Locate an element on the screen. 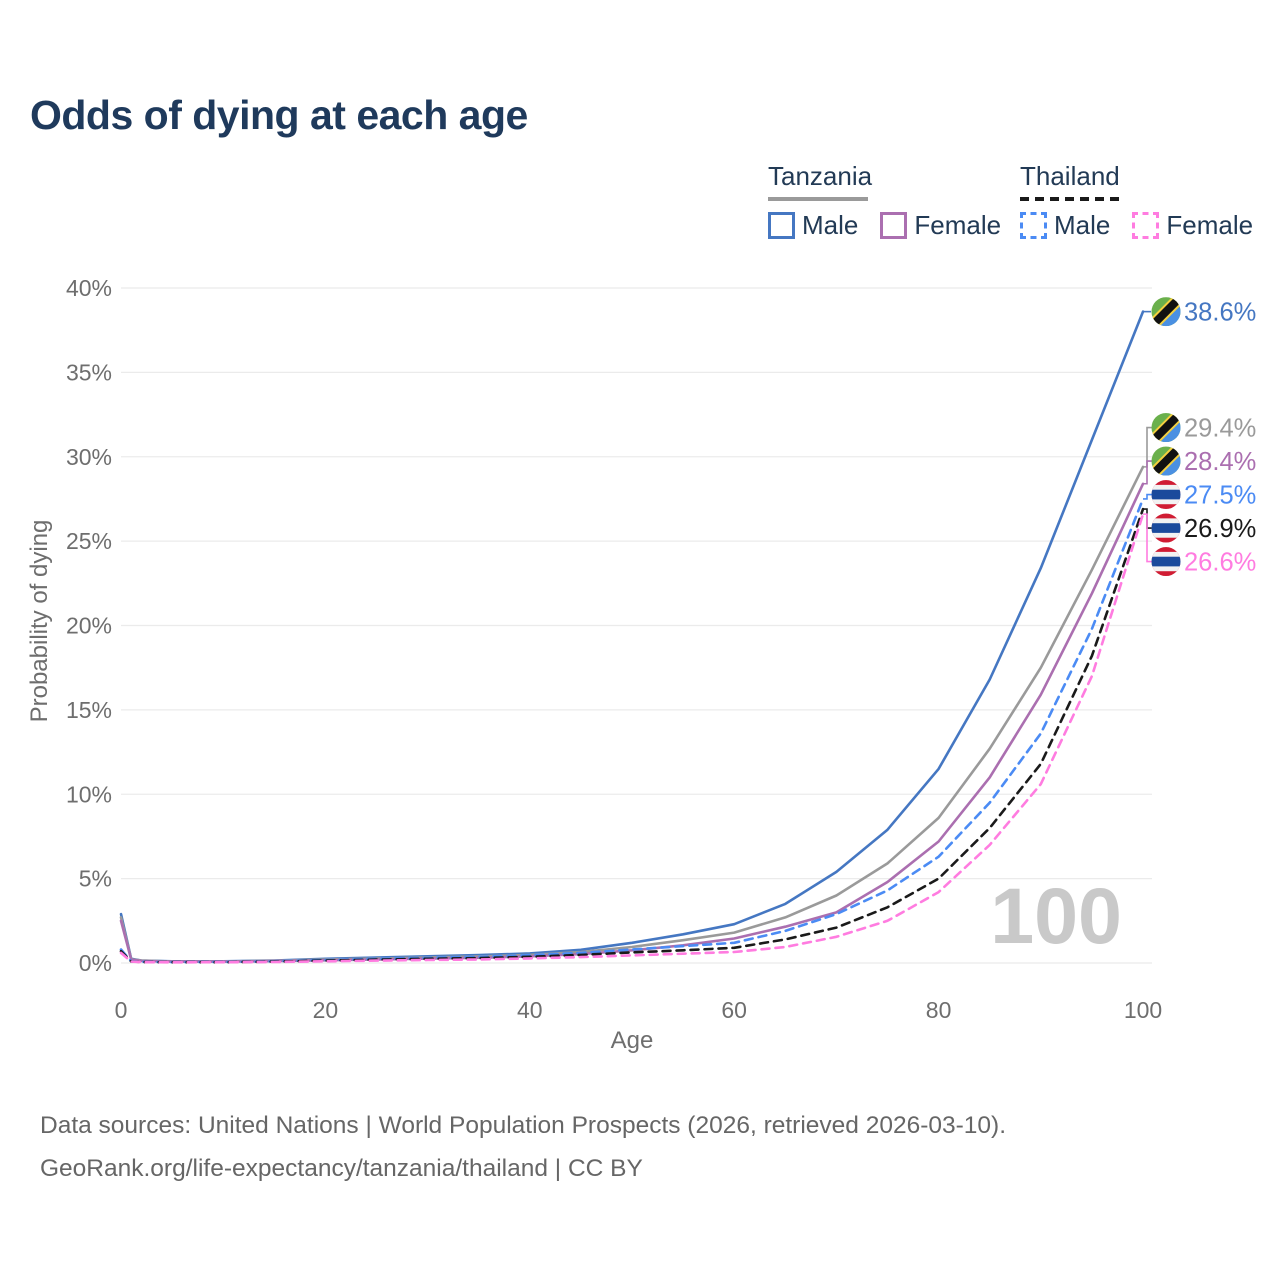 The image size is (1280, 1280). end-label-tanzania-male: 38.6% is located at coordinates (1220, 313).